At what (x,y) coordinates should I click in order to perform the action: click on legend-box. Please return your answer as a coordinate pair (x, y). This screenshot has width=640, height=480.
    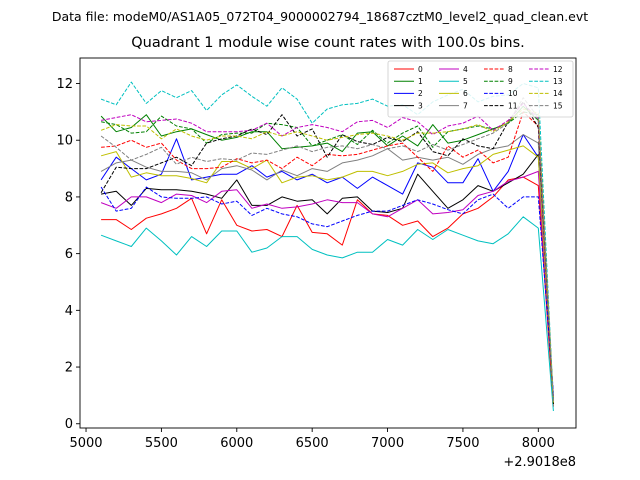
    Looking at the image, I should click on (480, 89).